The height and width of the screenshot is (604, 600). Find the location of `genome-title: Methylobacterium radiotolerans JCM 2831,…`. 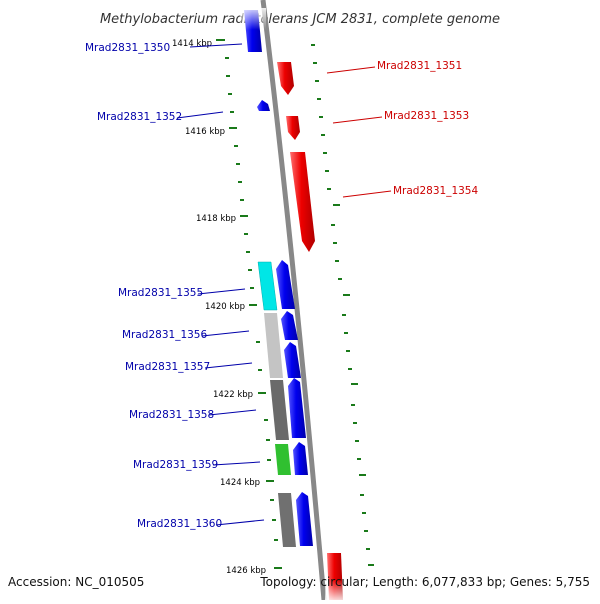

genome-title: Methylobacterium radiotolerans JCM 2831,… is located at coordinates (300, 19).